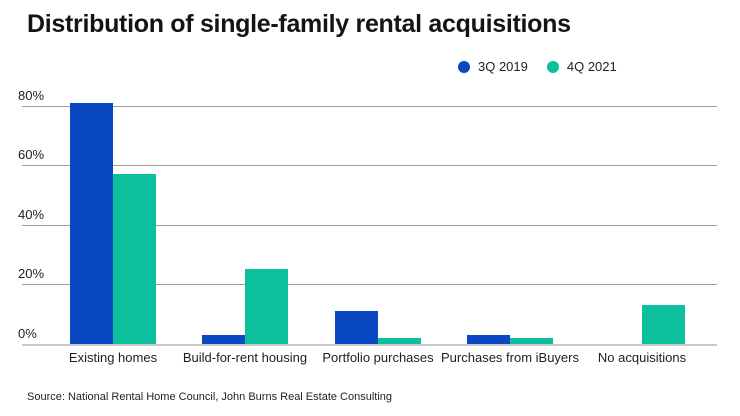 This screenshot has width=740, height=416. I want to click on bar-3q-2019-portfolio-purchases, so click(356, 327).